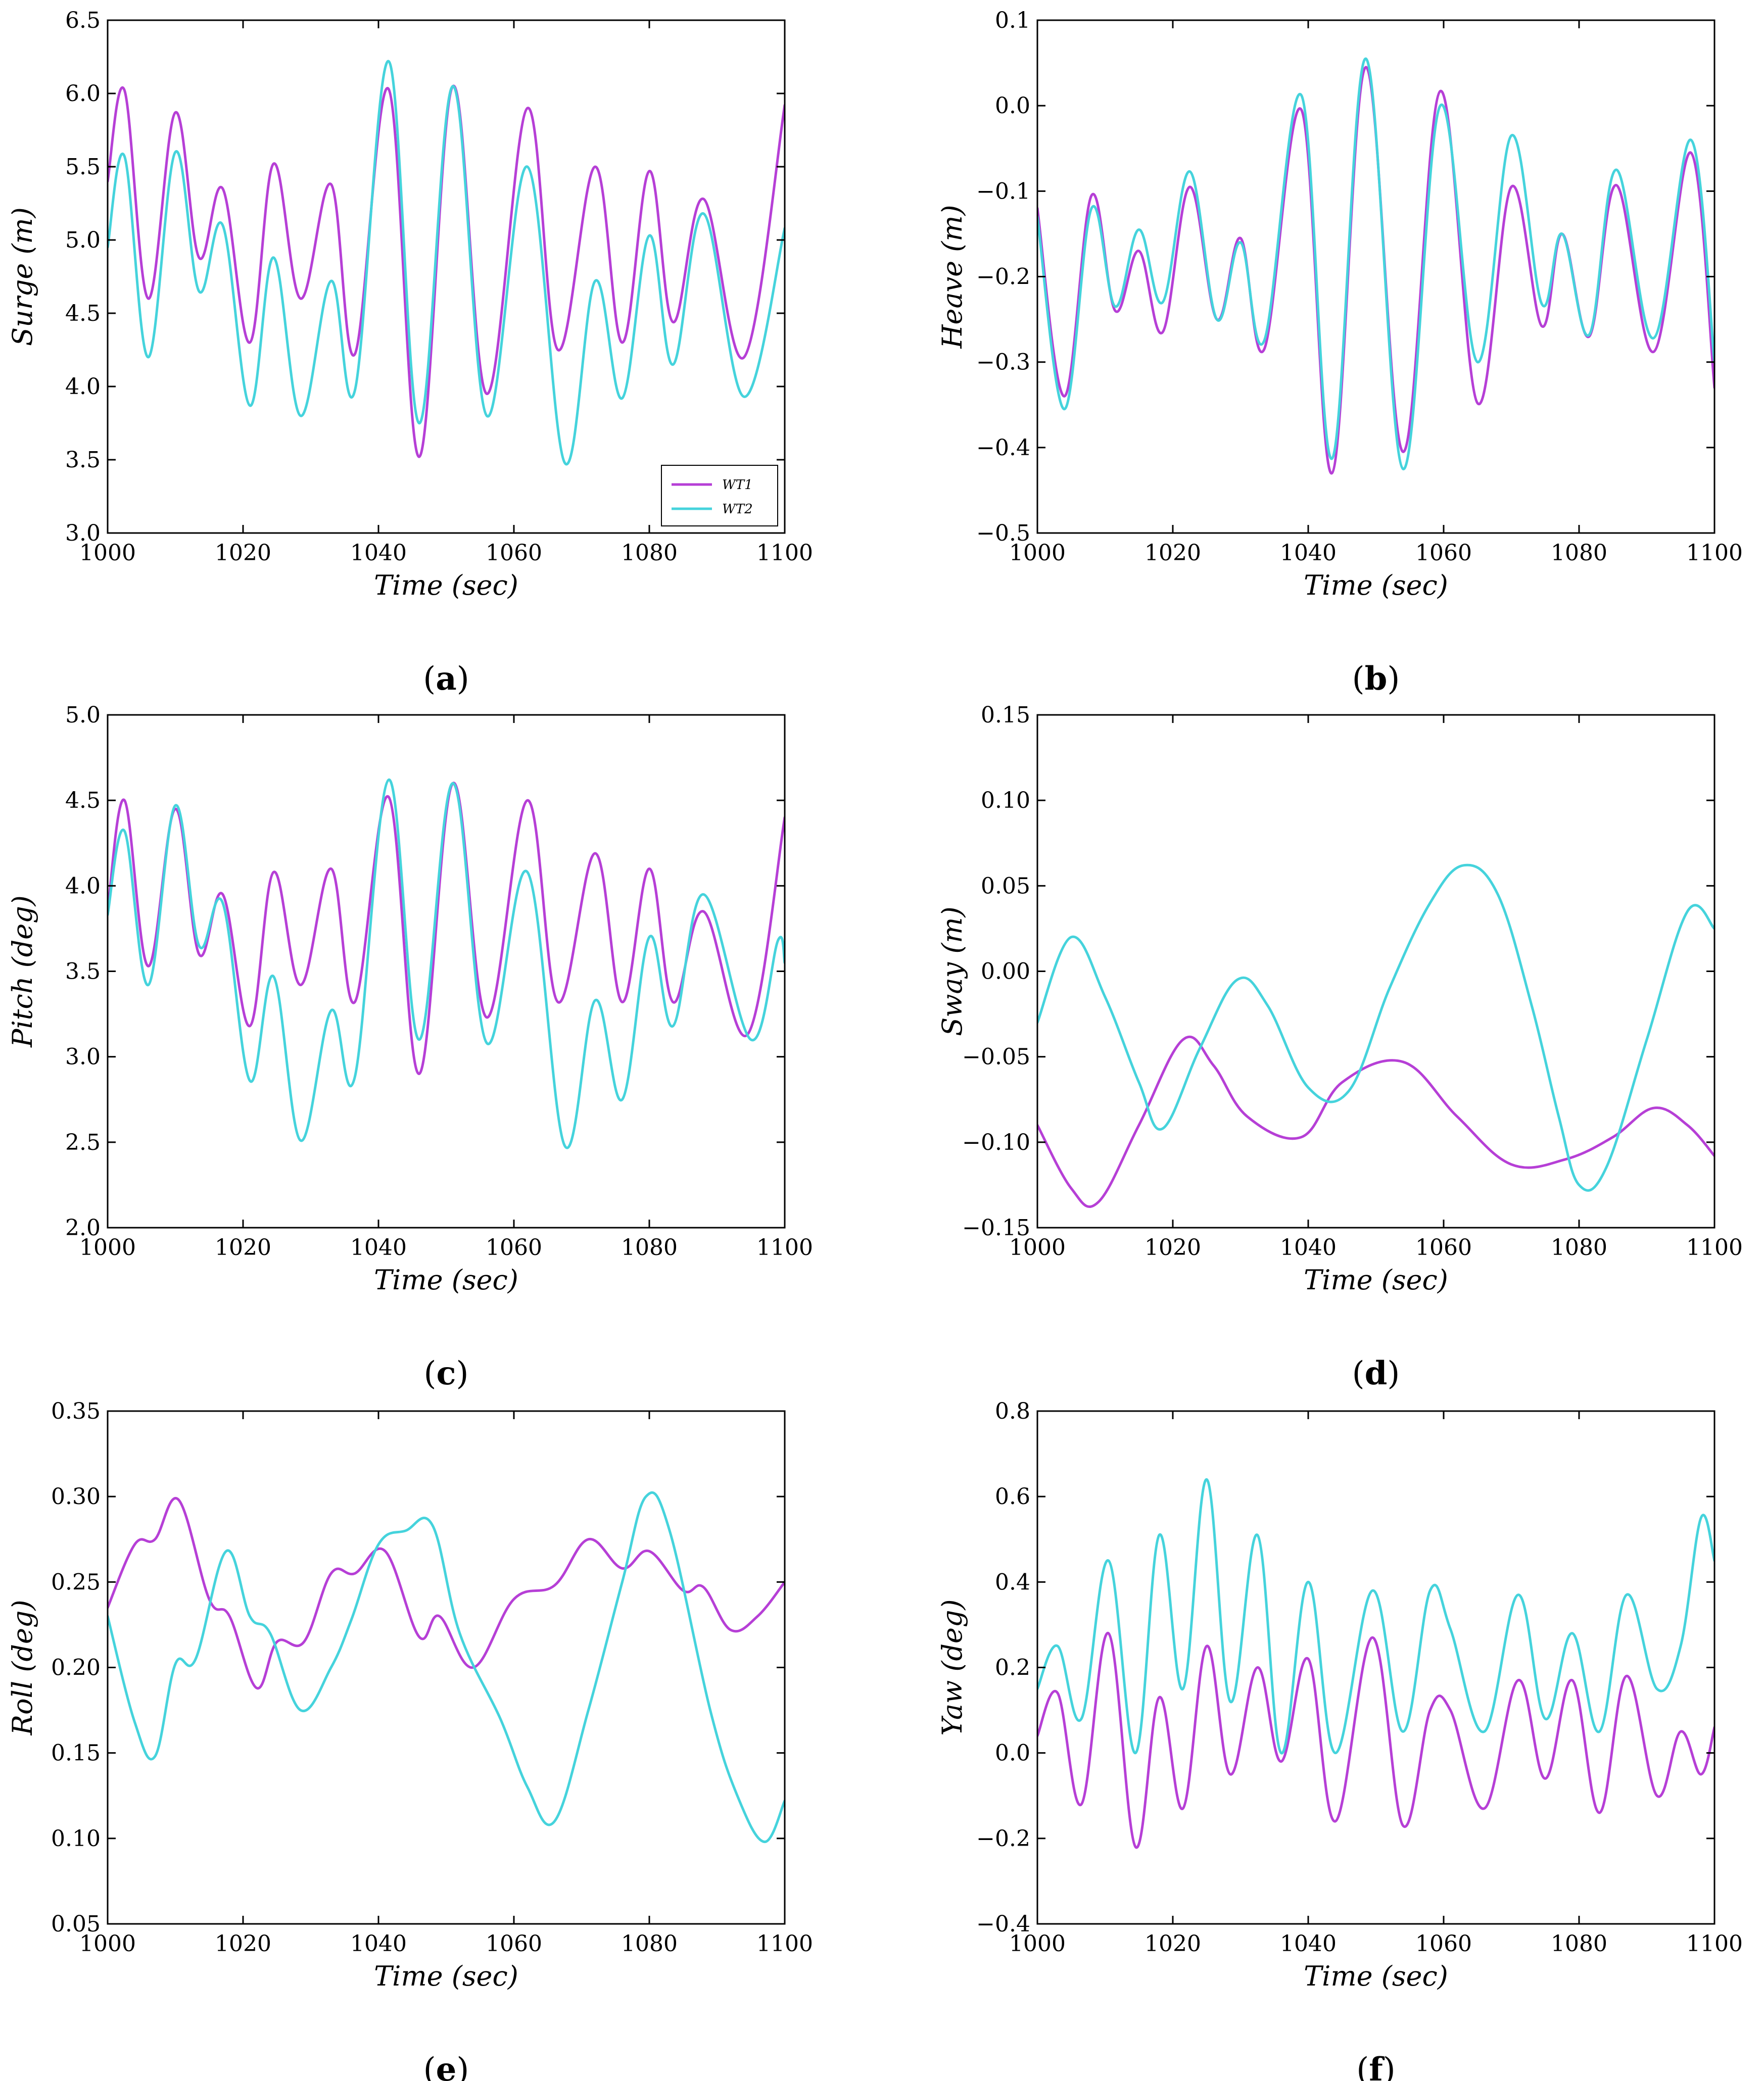 The image size is (1764, 2081). Describe the element at coordinates (83, 715) in the screenshot. I see `y-tick-label: 5.0` at that location.